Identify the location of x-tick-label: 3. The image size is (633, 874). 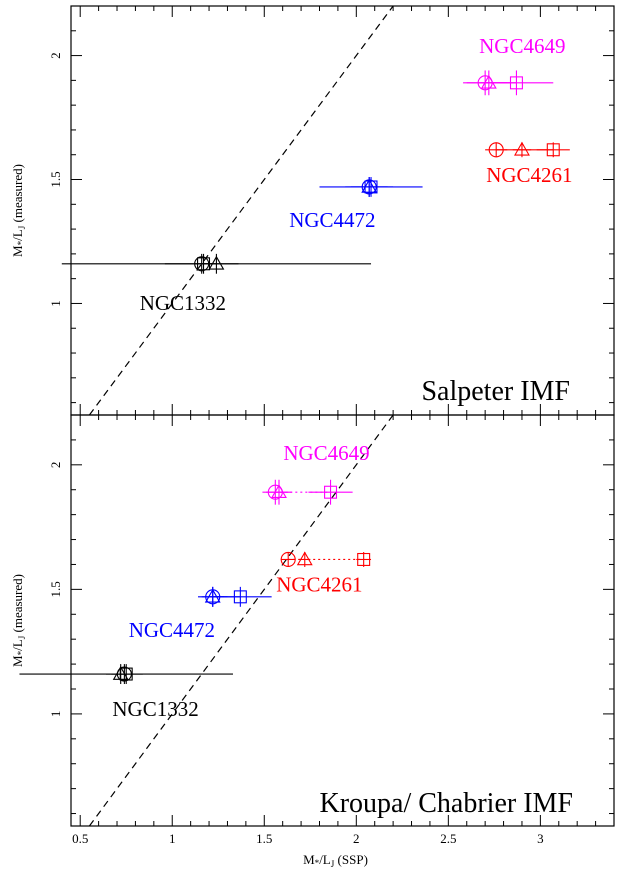
(540, 838).